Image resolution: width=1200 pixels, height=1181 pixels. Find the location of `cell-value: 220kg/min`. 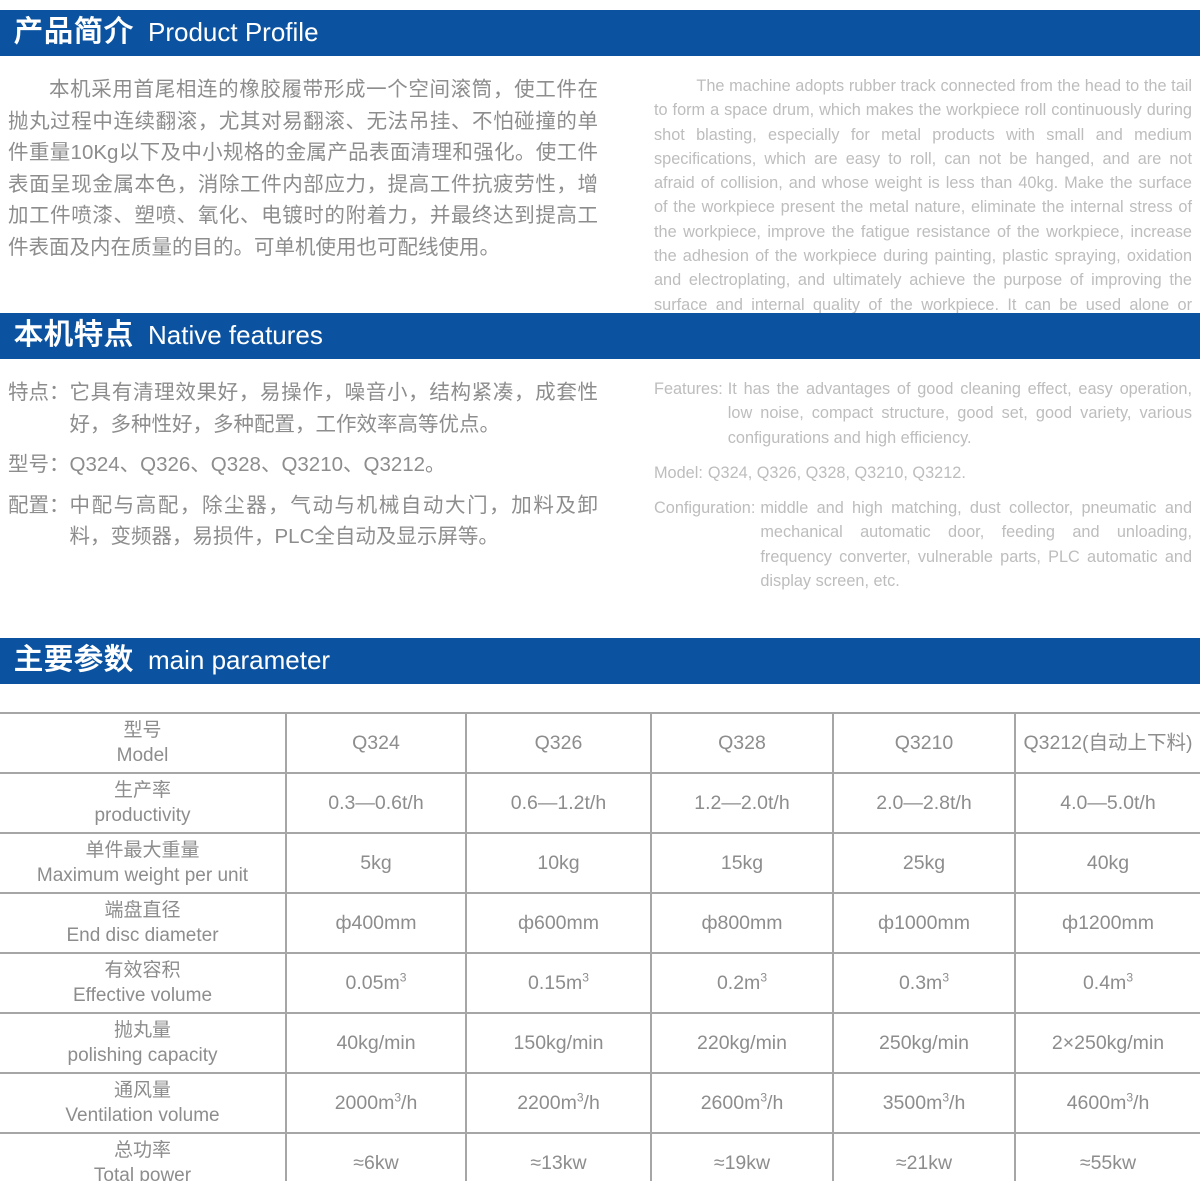

cell-value: 220kg/min is located at coordinates (742, 1043).